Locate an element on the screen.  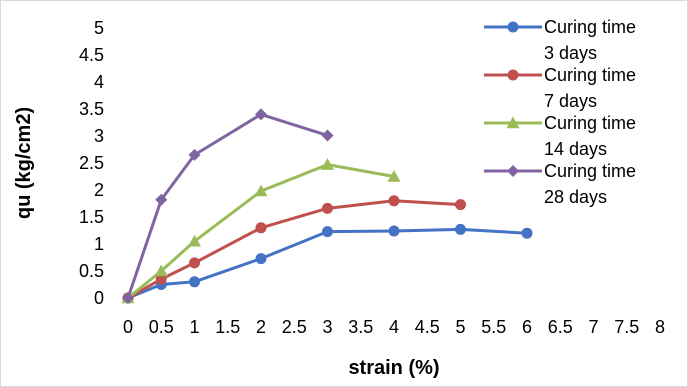
x-tick-label: 0 is located at coordinates (128, 327).